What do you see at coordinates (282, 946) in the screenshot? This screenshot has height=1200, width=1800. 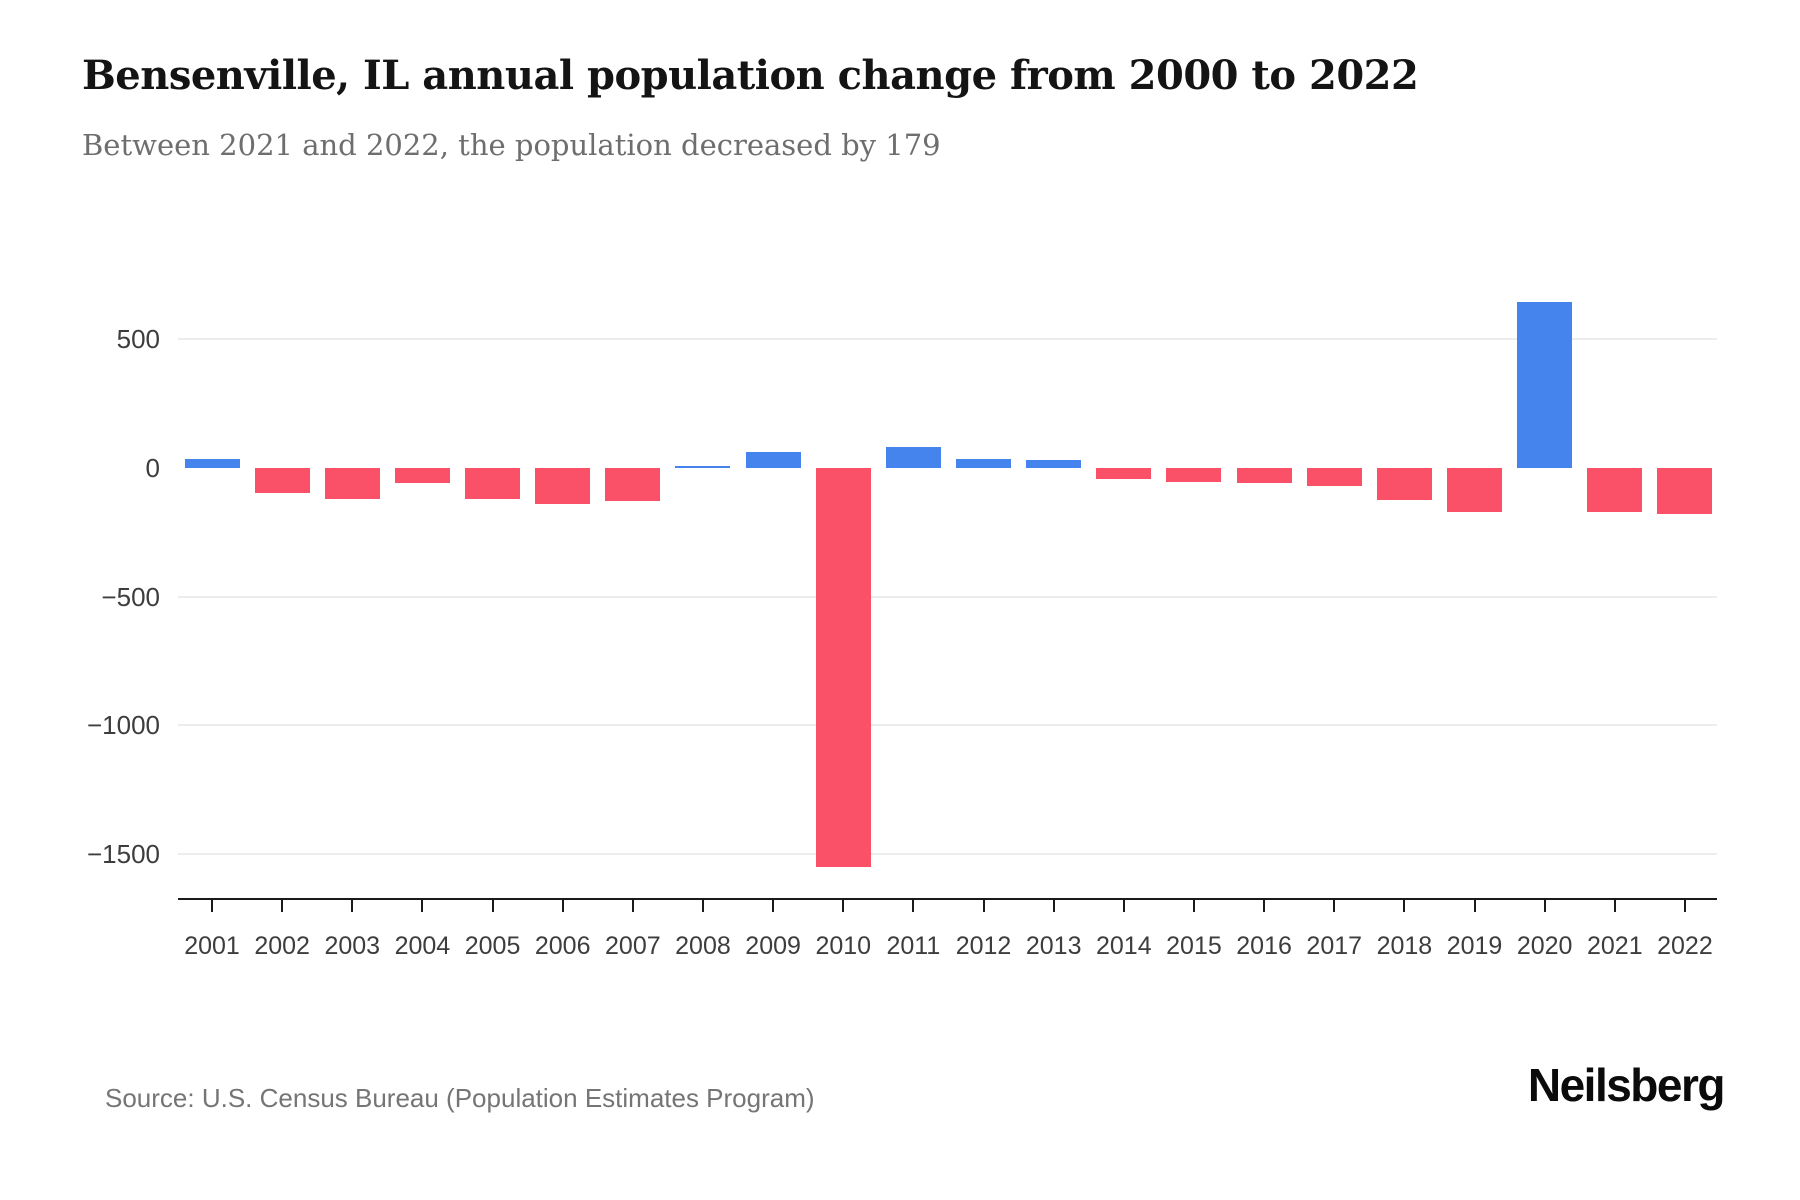 I see `x-axis-label-2002: 2002` at bounding box center [282, 946].